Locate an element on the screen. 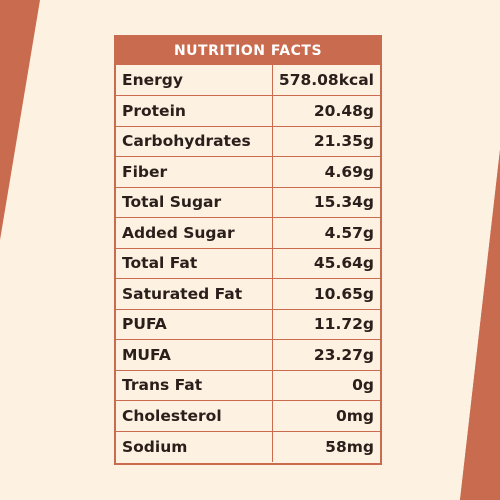 The width and height of the screenshot is (500, 500). nutrient-value: 578.08kcal is located at coordinates (326, 80).